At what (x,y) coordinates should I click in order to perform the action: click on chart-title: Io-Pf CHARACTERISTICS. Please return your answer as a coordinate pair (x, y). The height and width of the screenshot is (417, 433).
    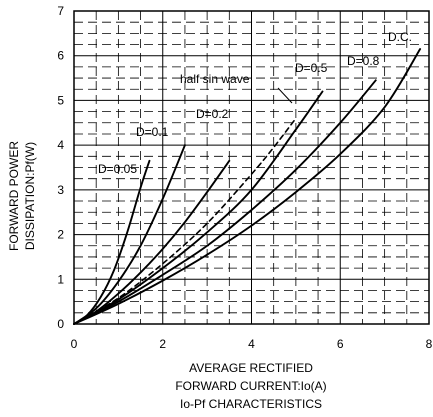
    Looking at the image, I should click on (251, 404).